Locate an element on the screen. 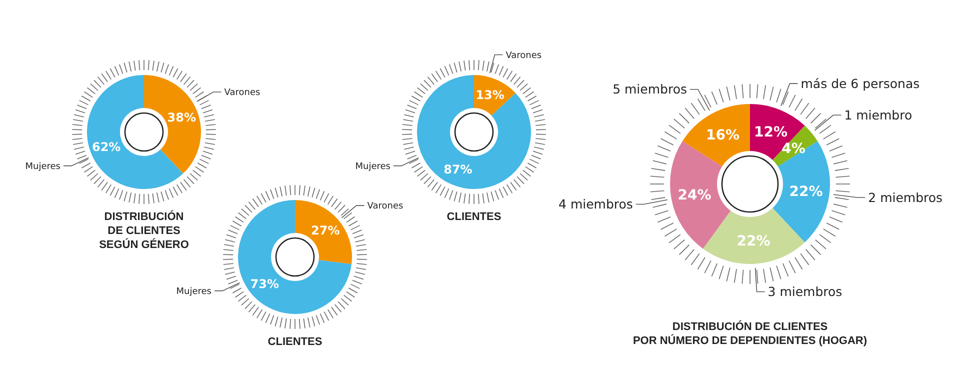 This screenshot has height=380, width=960. slice-label: 3 miembros is located at coordinates (805, 292).